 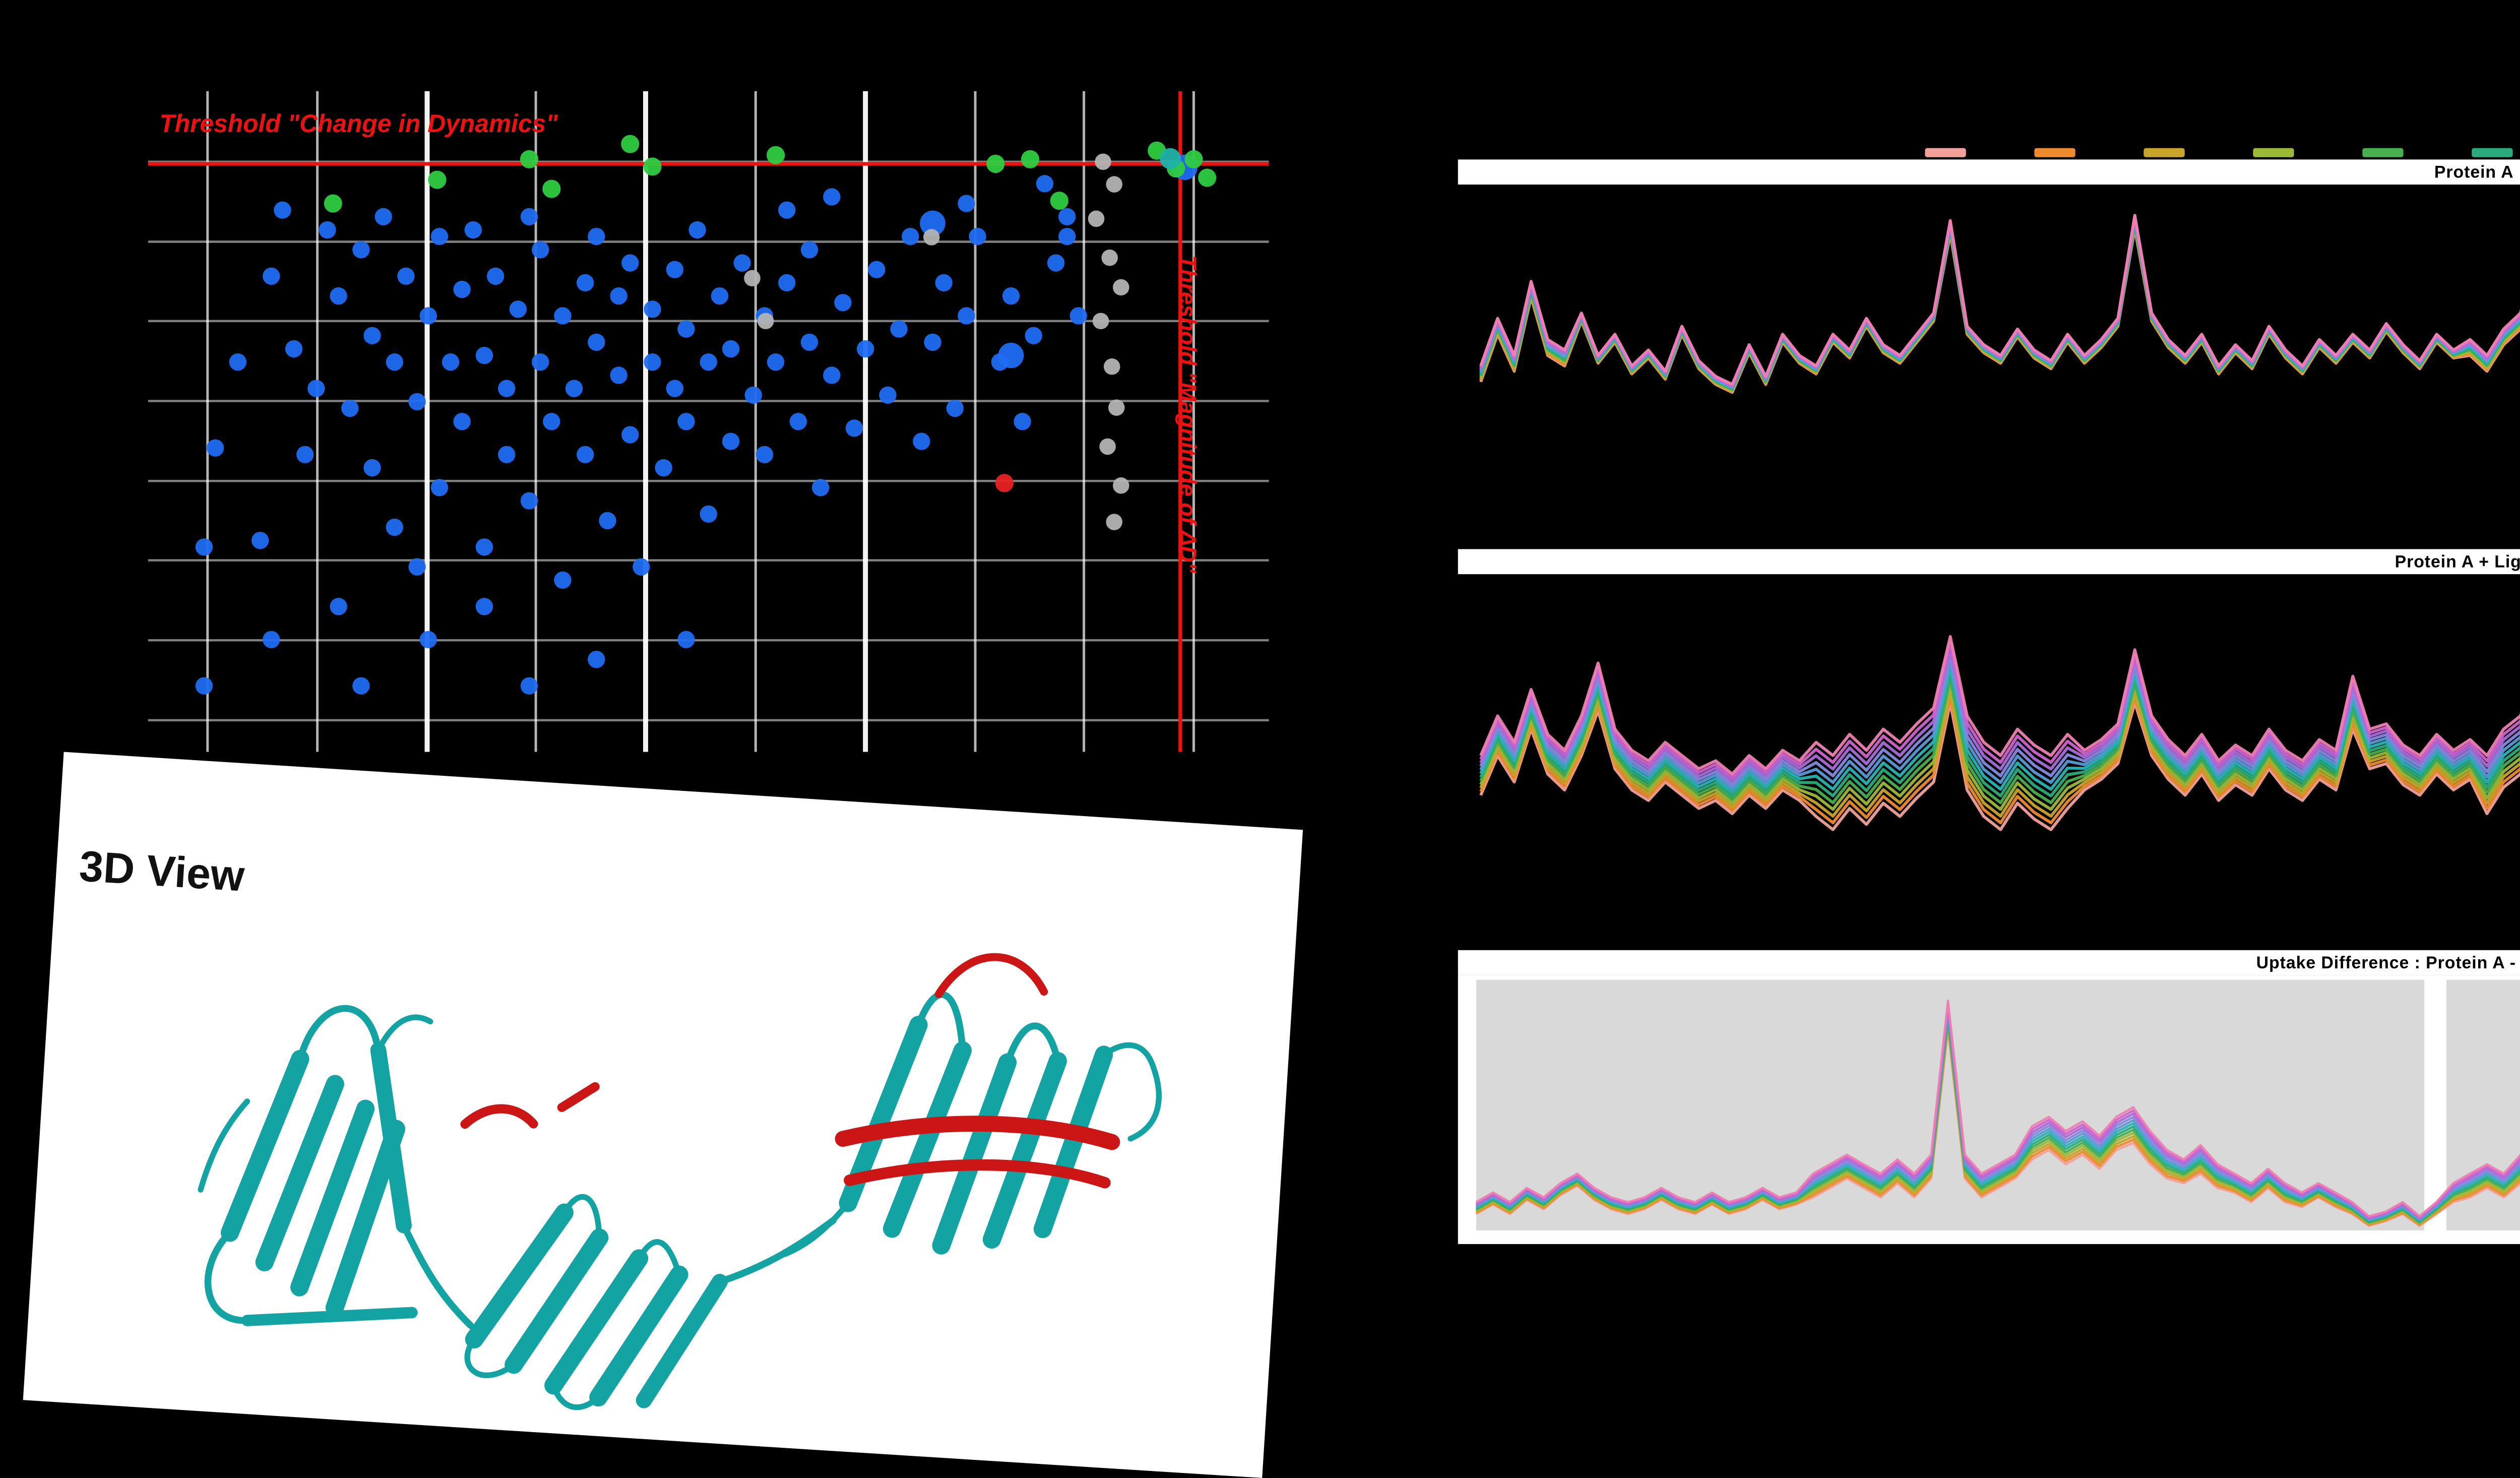 I want to click on scatter-point-teal, so click(x=1171, y=158).